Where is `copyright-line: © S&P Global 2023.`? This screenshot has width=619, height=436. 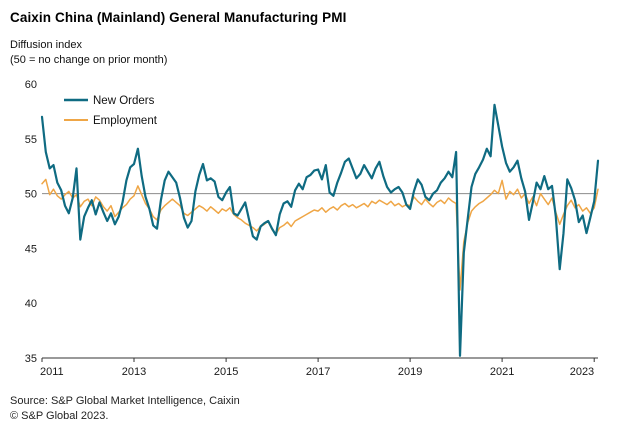 copyright-line: © S&P Global 2023. is located at coordinates (59, 416).